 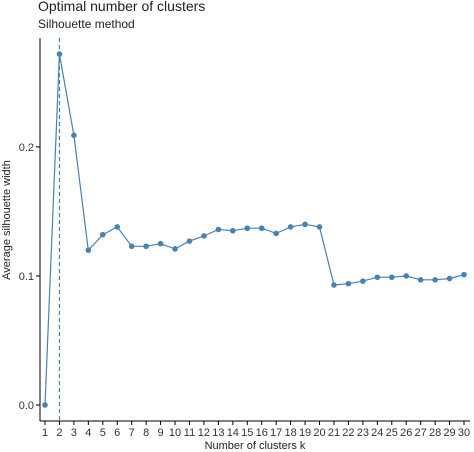 I want to click on x-tick-label: 23, so click(x=363, y=433).